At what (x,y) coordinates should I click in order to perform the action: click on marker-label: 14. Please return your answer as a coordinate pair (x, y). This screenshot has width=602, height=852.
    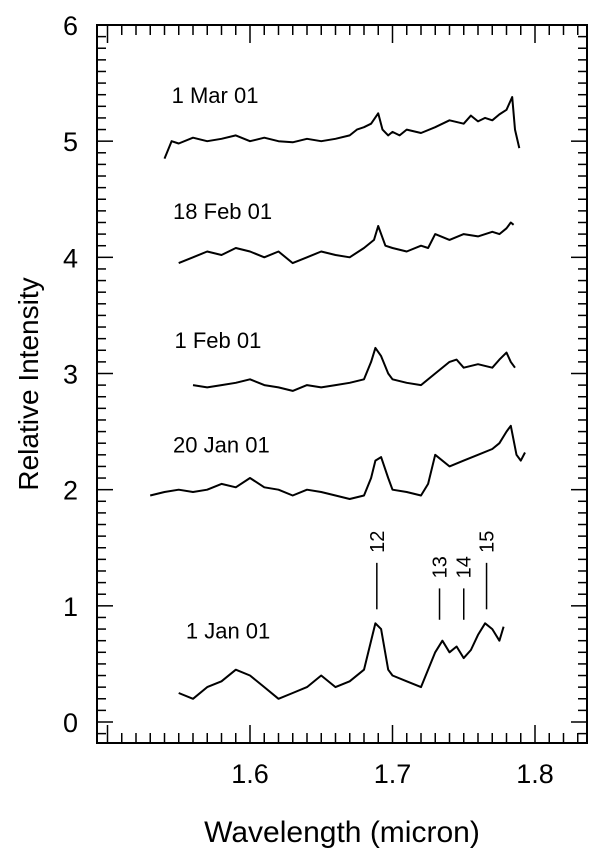
    Looking at the image, I should click on (465, 567).